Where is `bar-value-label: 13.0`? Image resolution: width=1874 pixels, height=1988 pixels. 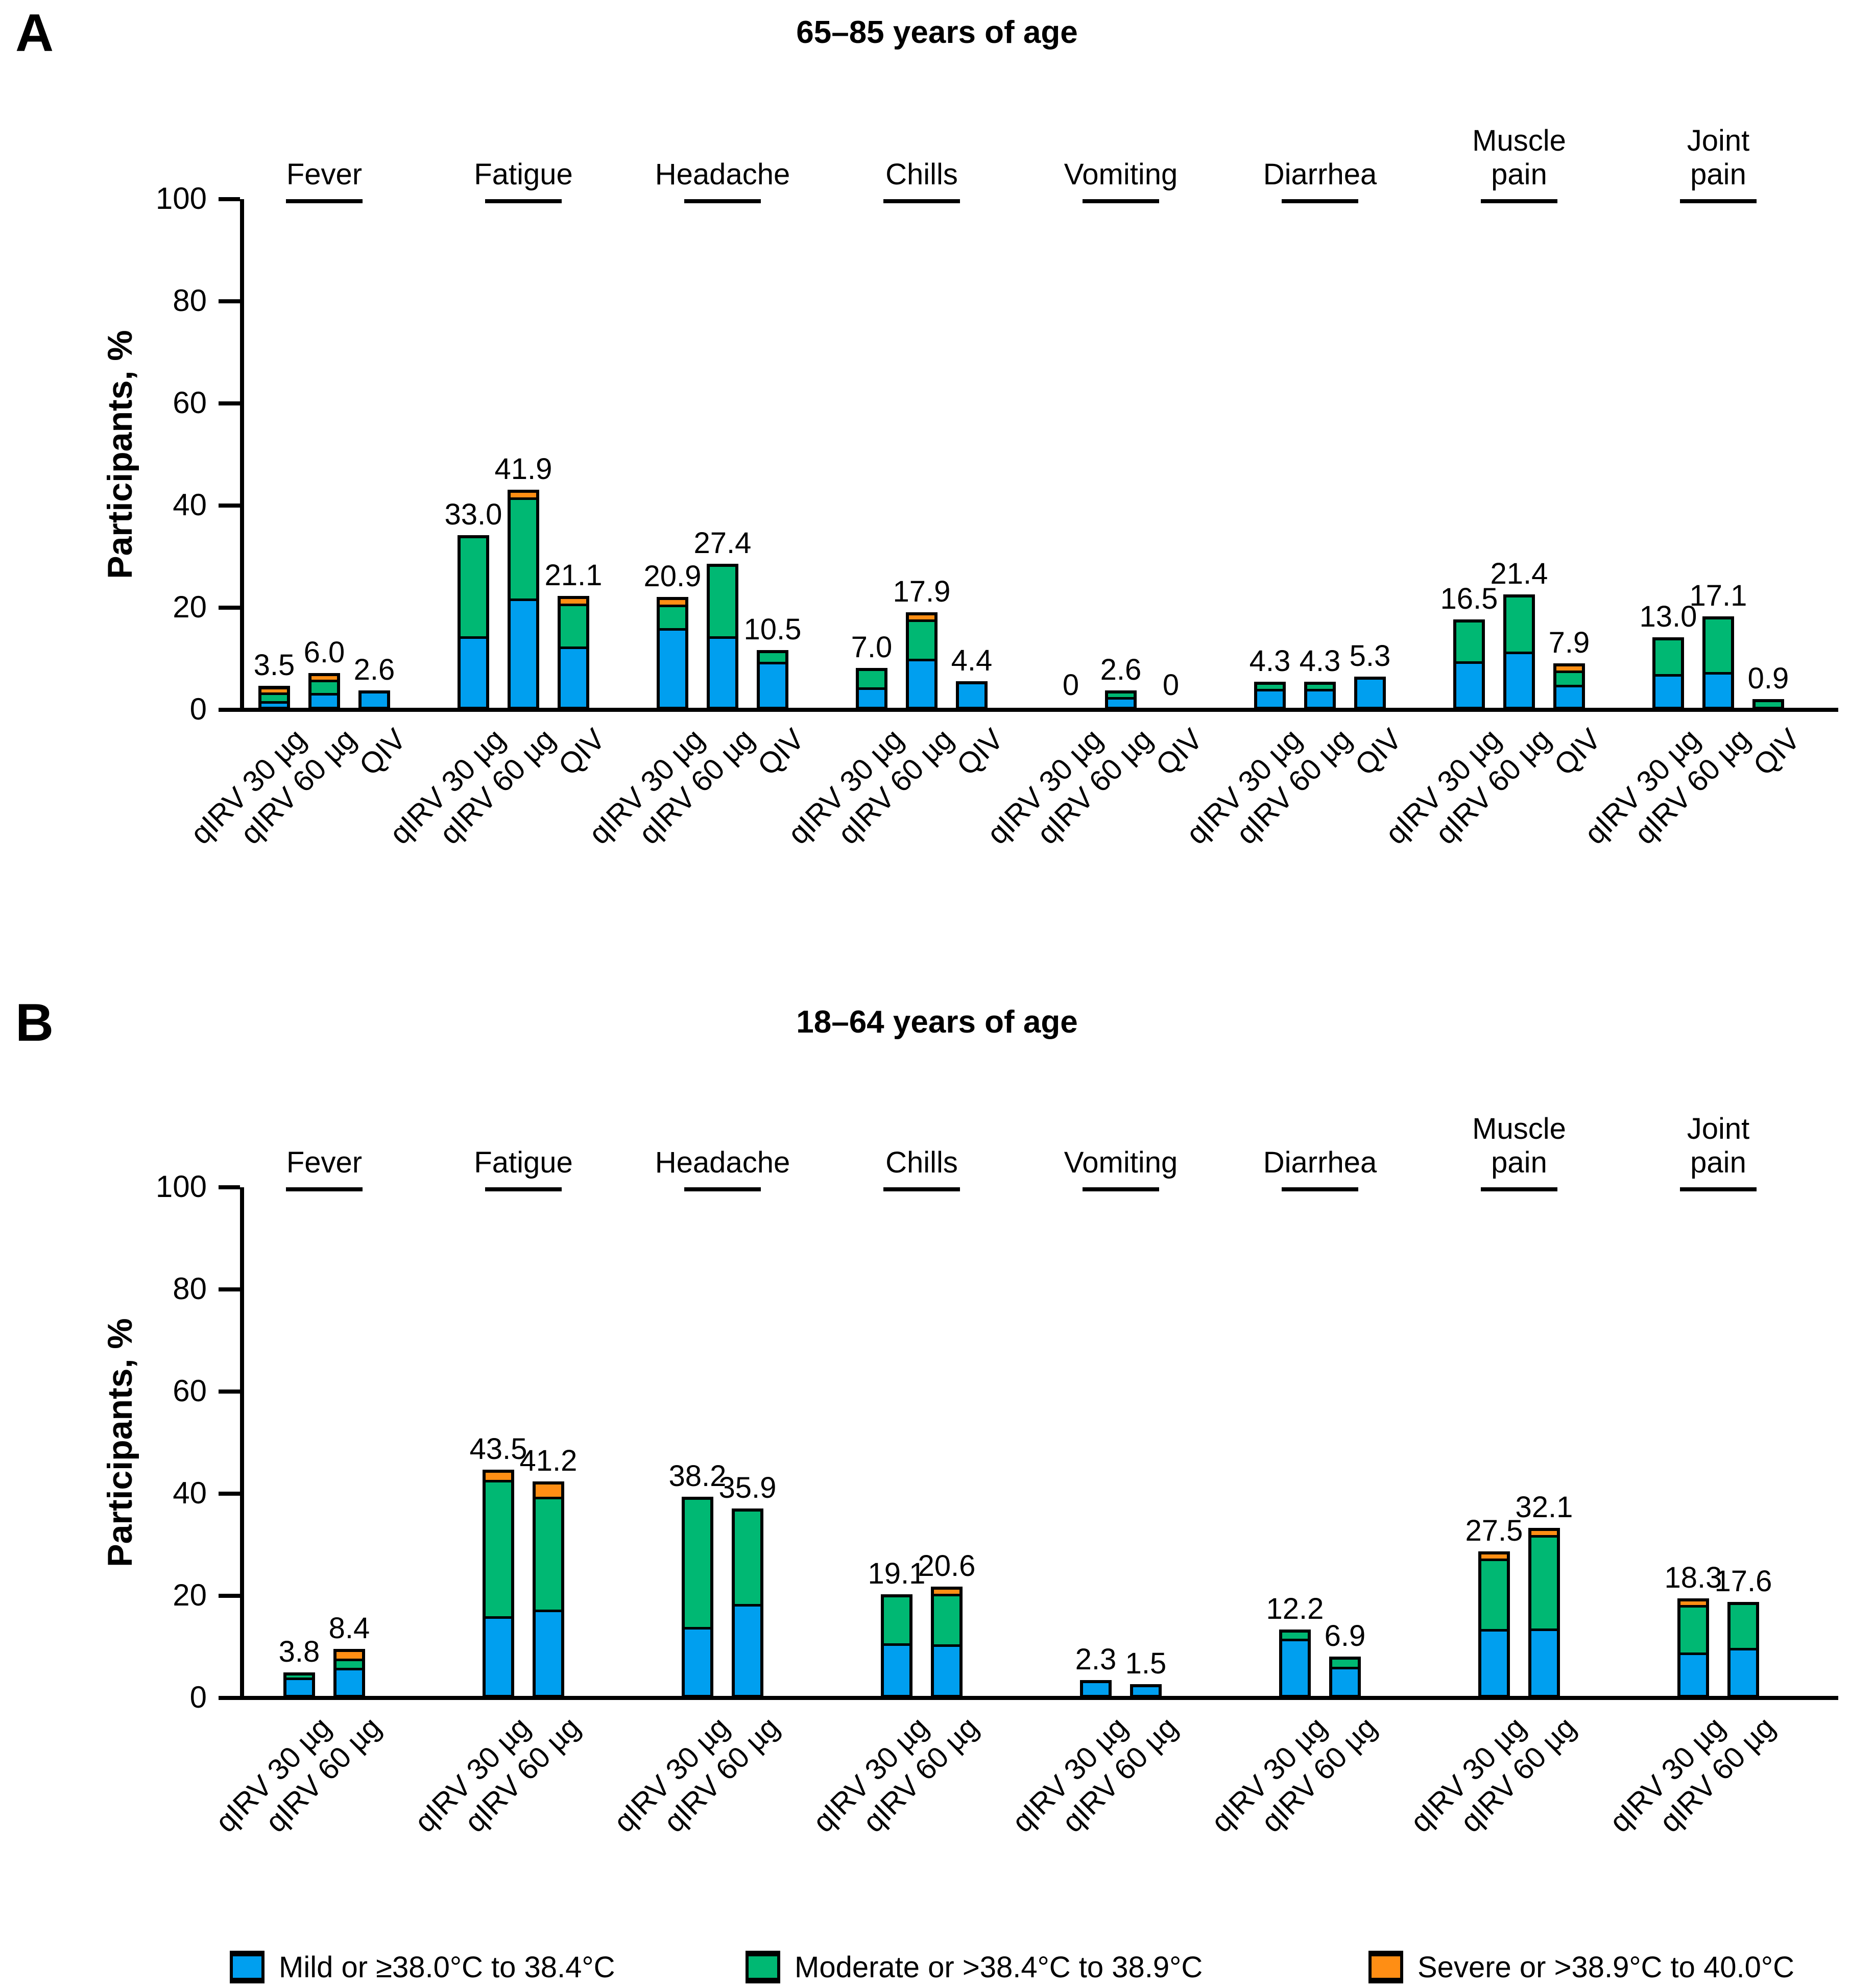
bar-value-label: 13.0 is located at coordinates (1668, 616).